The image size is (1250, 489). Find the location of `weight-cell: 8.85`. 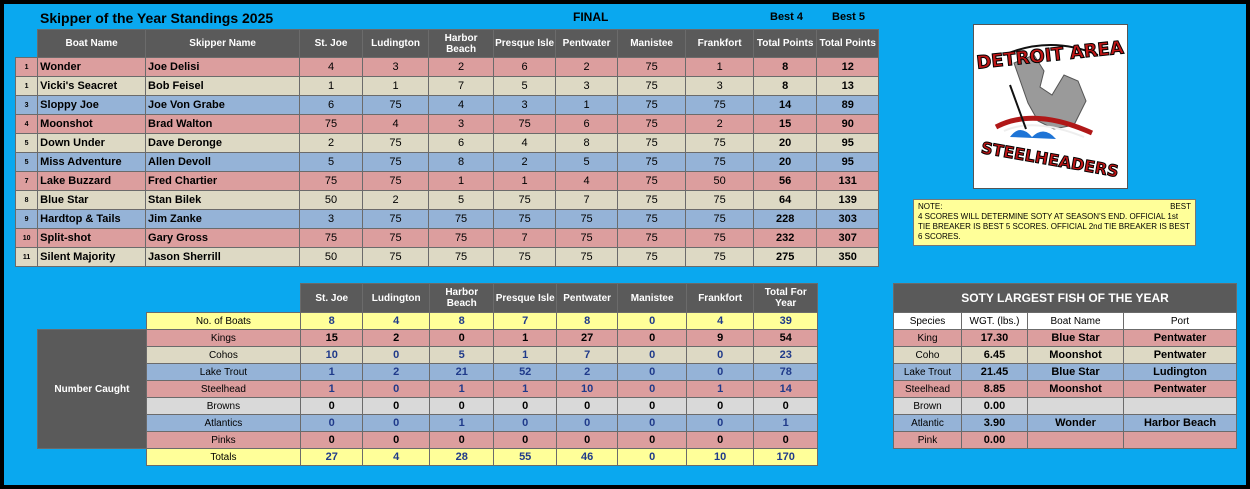

weight-cell: 8.85 is located at coordinates (994, 389).